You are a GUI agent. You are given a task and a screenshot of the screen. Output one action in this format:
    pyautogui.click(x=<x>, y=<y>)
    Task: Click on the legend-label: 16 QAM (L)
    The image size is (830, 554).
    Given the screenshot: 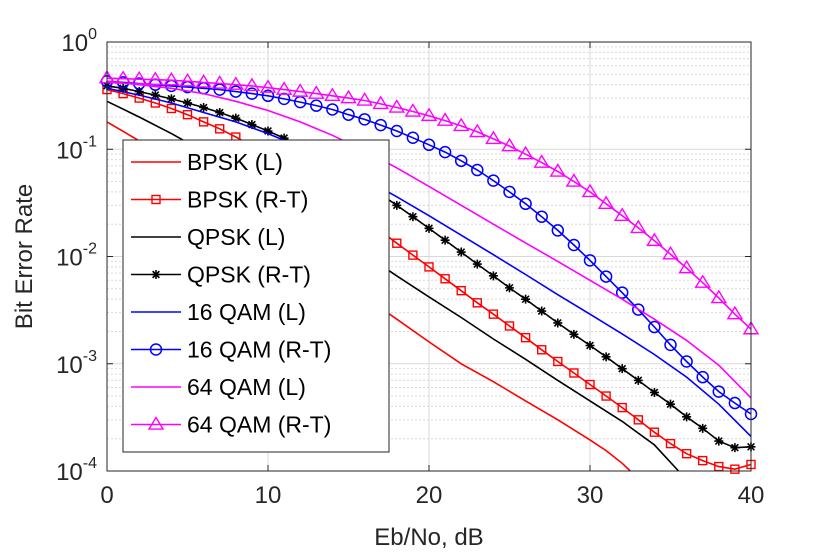 What is the action you would take?
    pyautogui.click(x=246, y=312)
    